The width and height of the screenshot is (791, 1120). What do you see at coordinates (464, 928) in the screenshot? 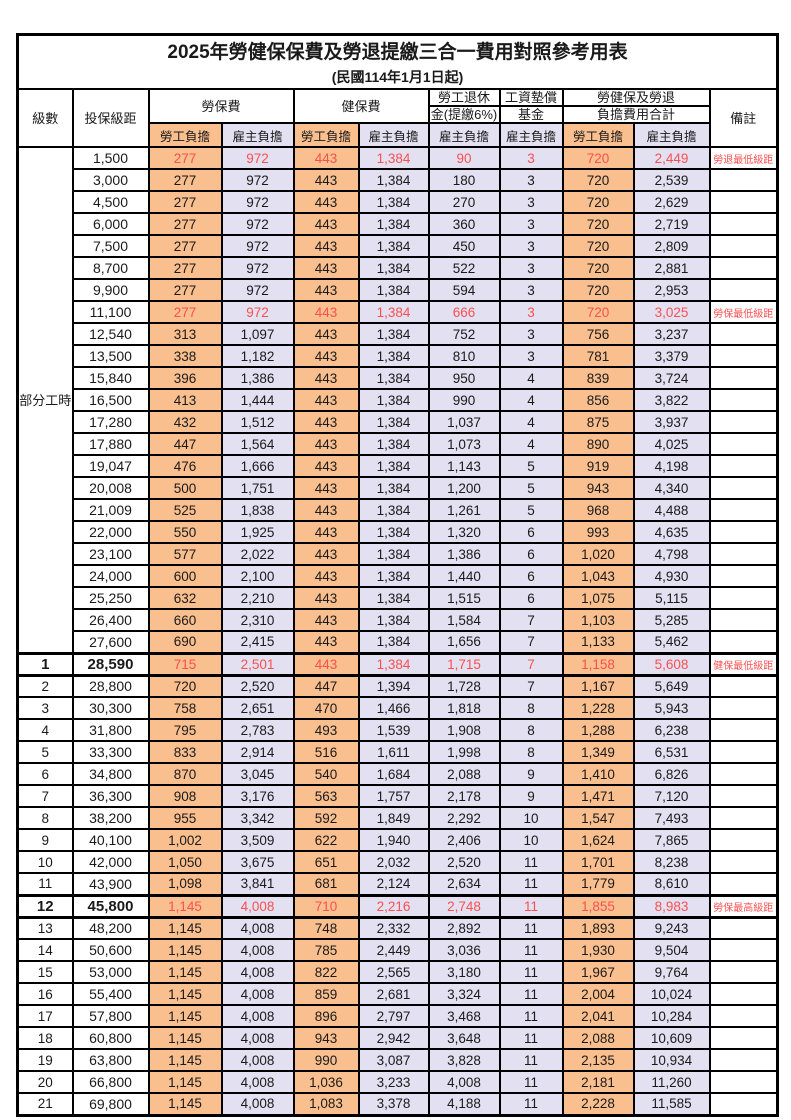
I see `cell-pension-employer: 2,892` at bounding box center [464, 928].